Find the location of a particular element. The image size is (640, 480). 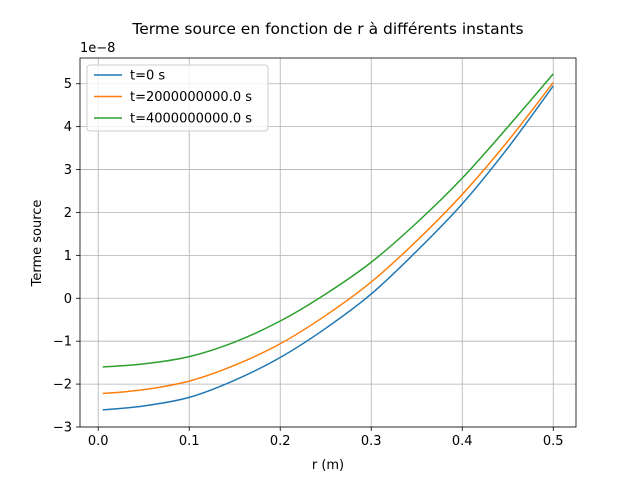

x-tick-label: 0.5 is located at coordinates (553, 441).